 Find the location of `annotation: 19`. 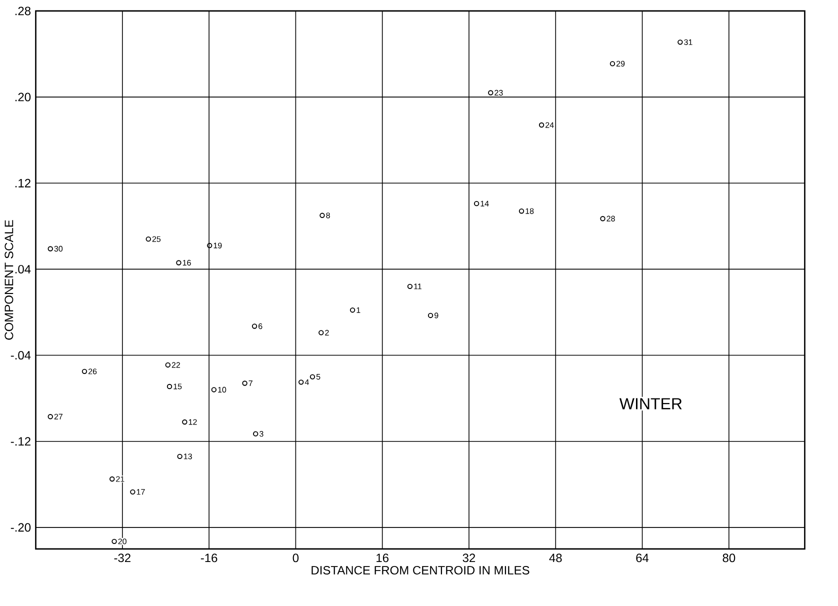

annotation: 19 is located at coordinates (218, 245).